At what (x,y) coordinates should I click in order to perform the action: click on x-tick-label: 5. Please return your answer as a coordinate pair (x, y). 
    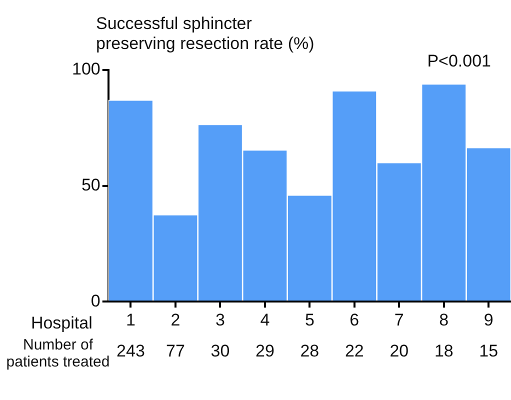
    Looking at the image, I should click on (309, 320).